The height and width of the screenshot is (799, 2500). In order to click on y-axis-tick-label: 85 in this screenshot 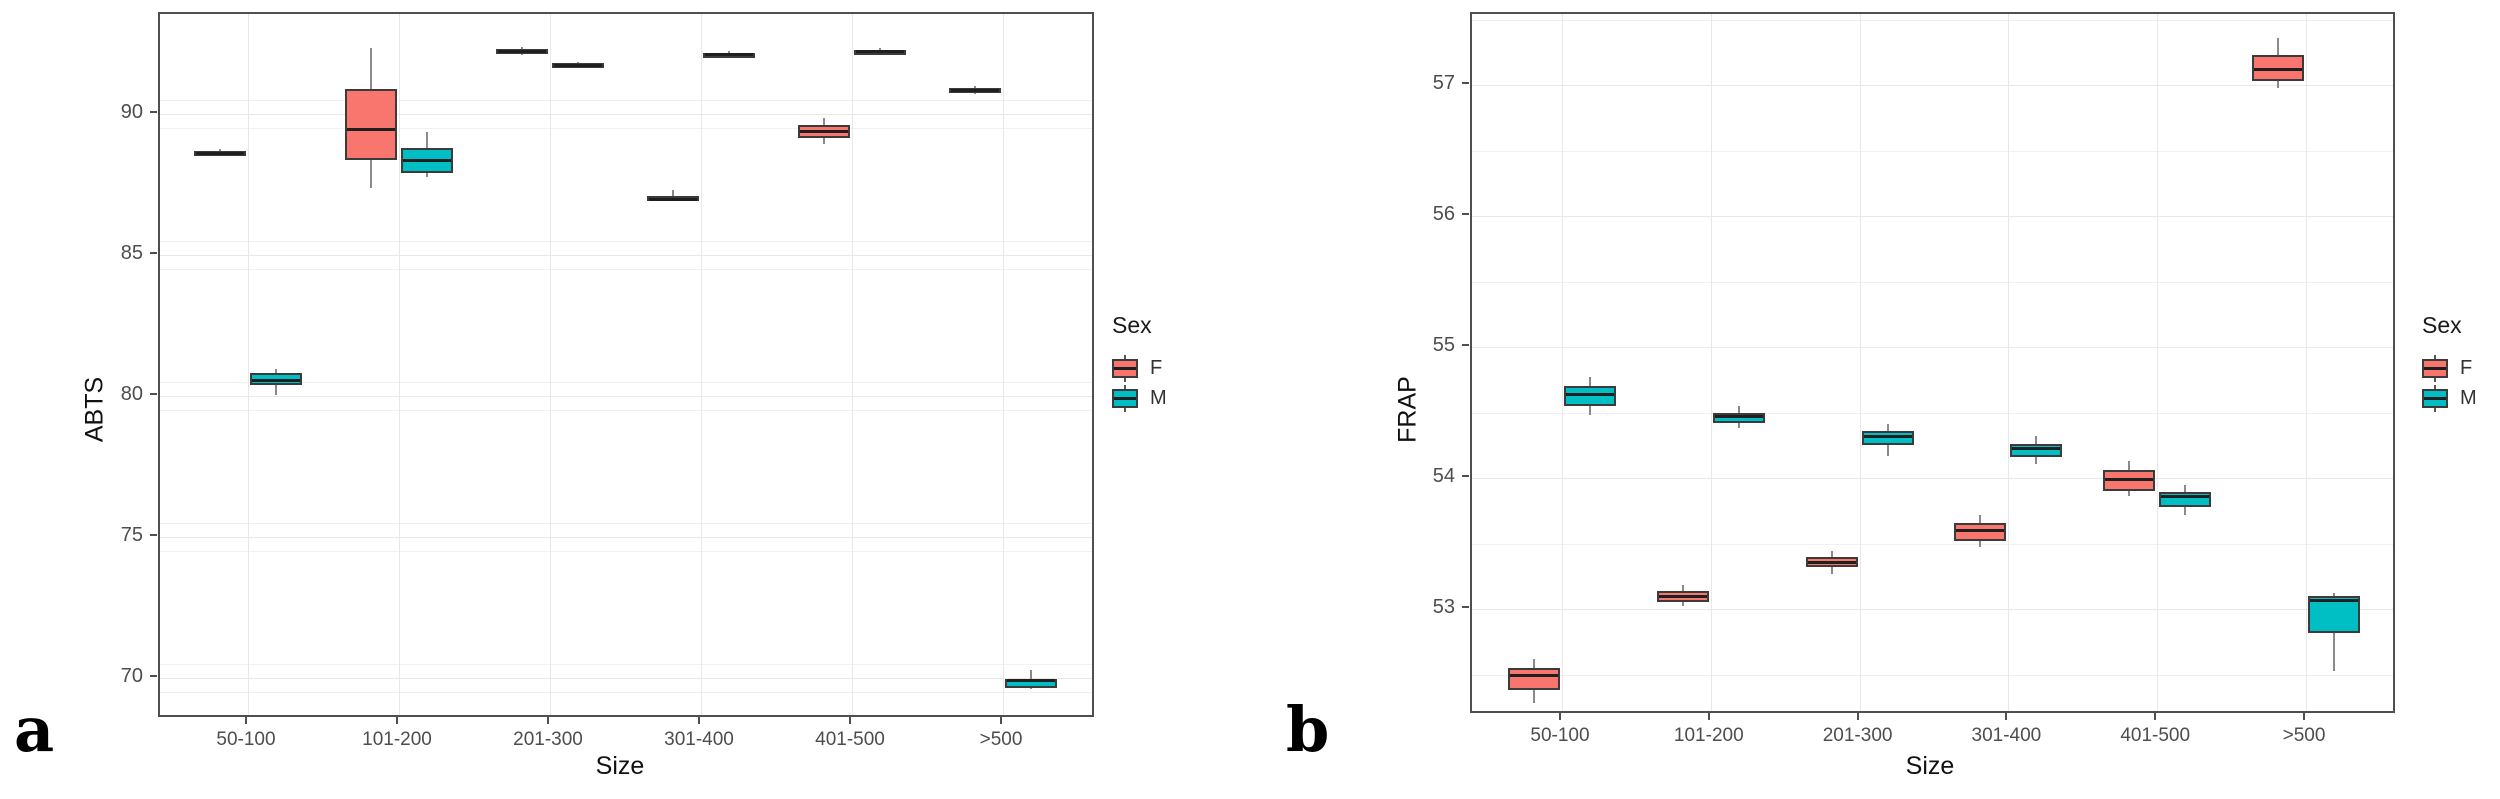, I will do `click(131, 253)`.